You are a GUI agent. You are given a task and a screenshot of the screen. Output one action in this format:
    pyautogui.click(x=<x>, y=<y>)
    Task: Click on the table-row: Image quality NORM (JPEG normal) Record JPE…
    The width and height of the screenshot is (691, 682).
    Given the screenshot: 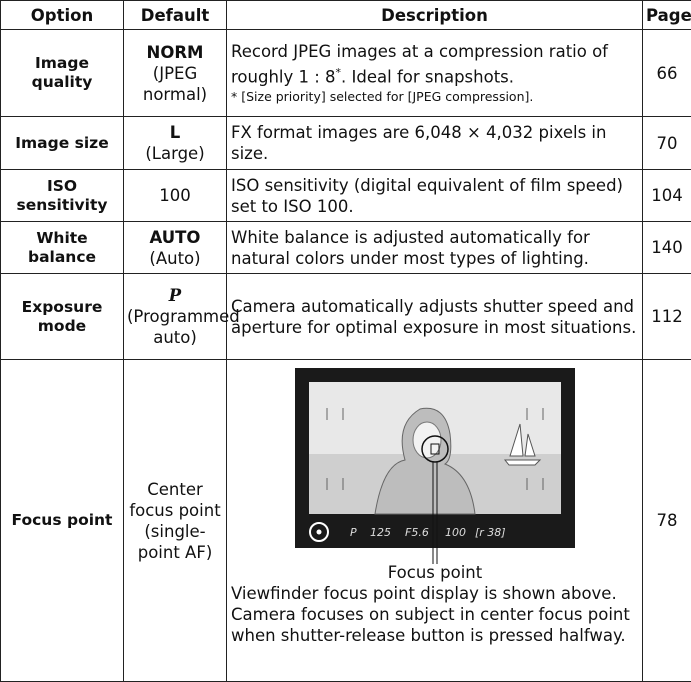 What is the action you would take?
    pyautogui.click(x=345, y=73)
    